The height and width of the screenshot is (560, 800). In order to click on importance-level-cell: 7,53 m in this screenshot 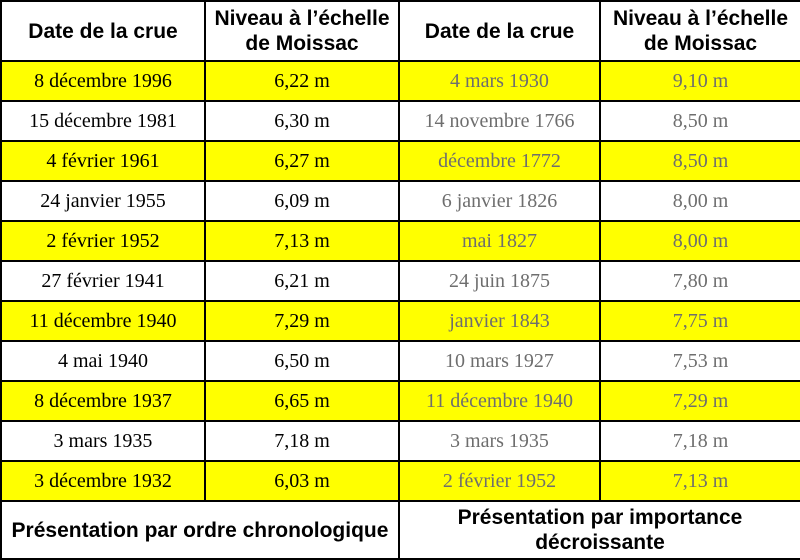, I will do `click(699, 361)`.